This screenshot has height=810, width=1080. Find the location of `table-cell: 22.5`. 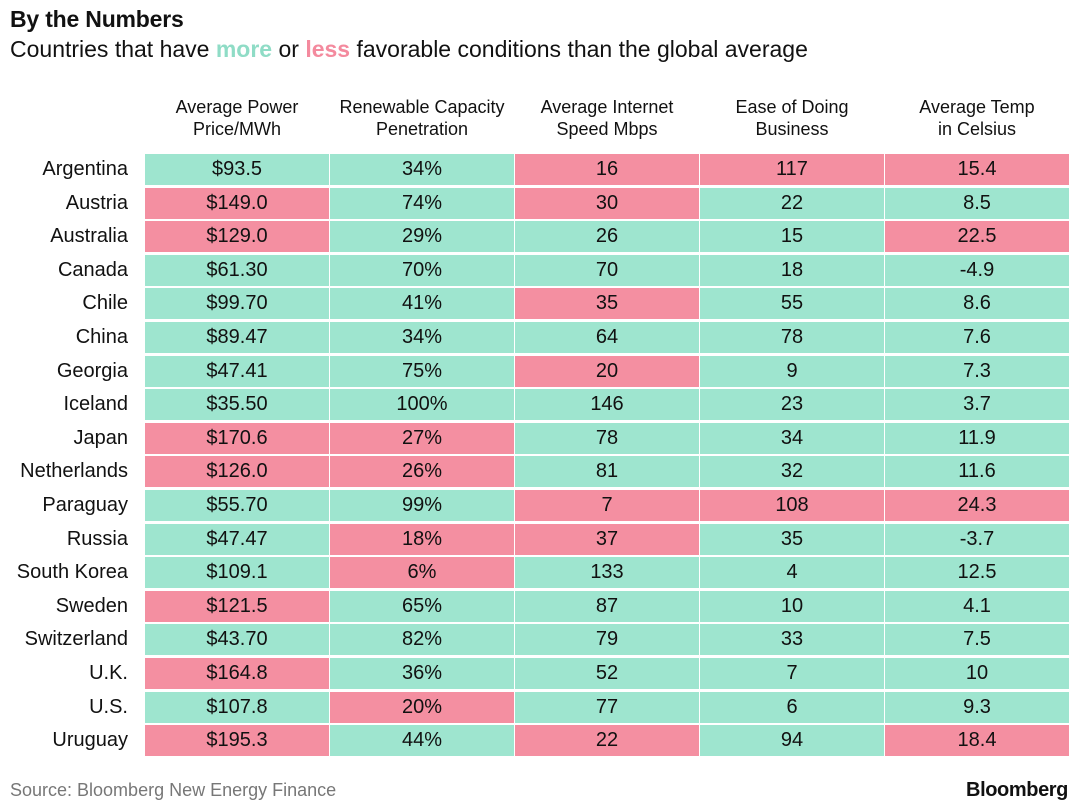

table-cell: 22.5 is located at coordinates (977, 236).